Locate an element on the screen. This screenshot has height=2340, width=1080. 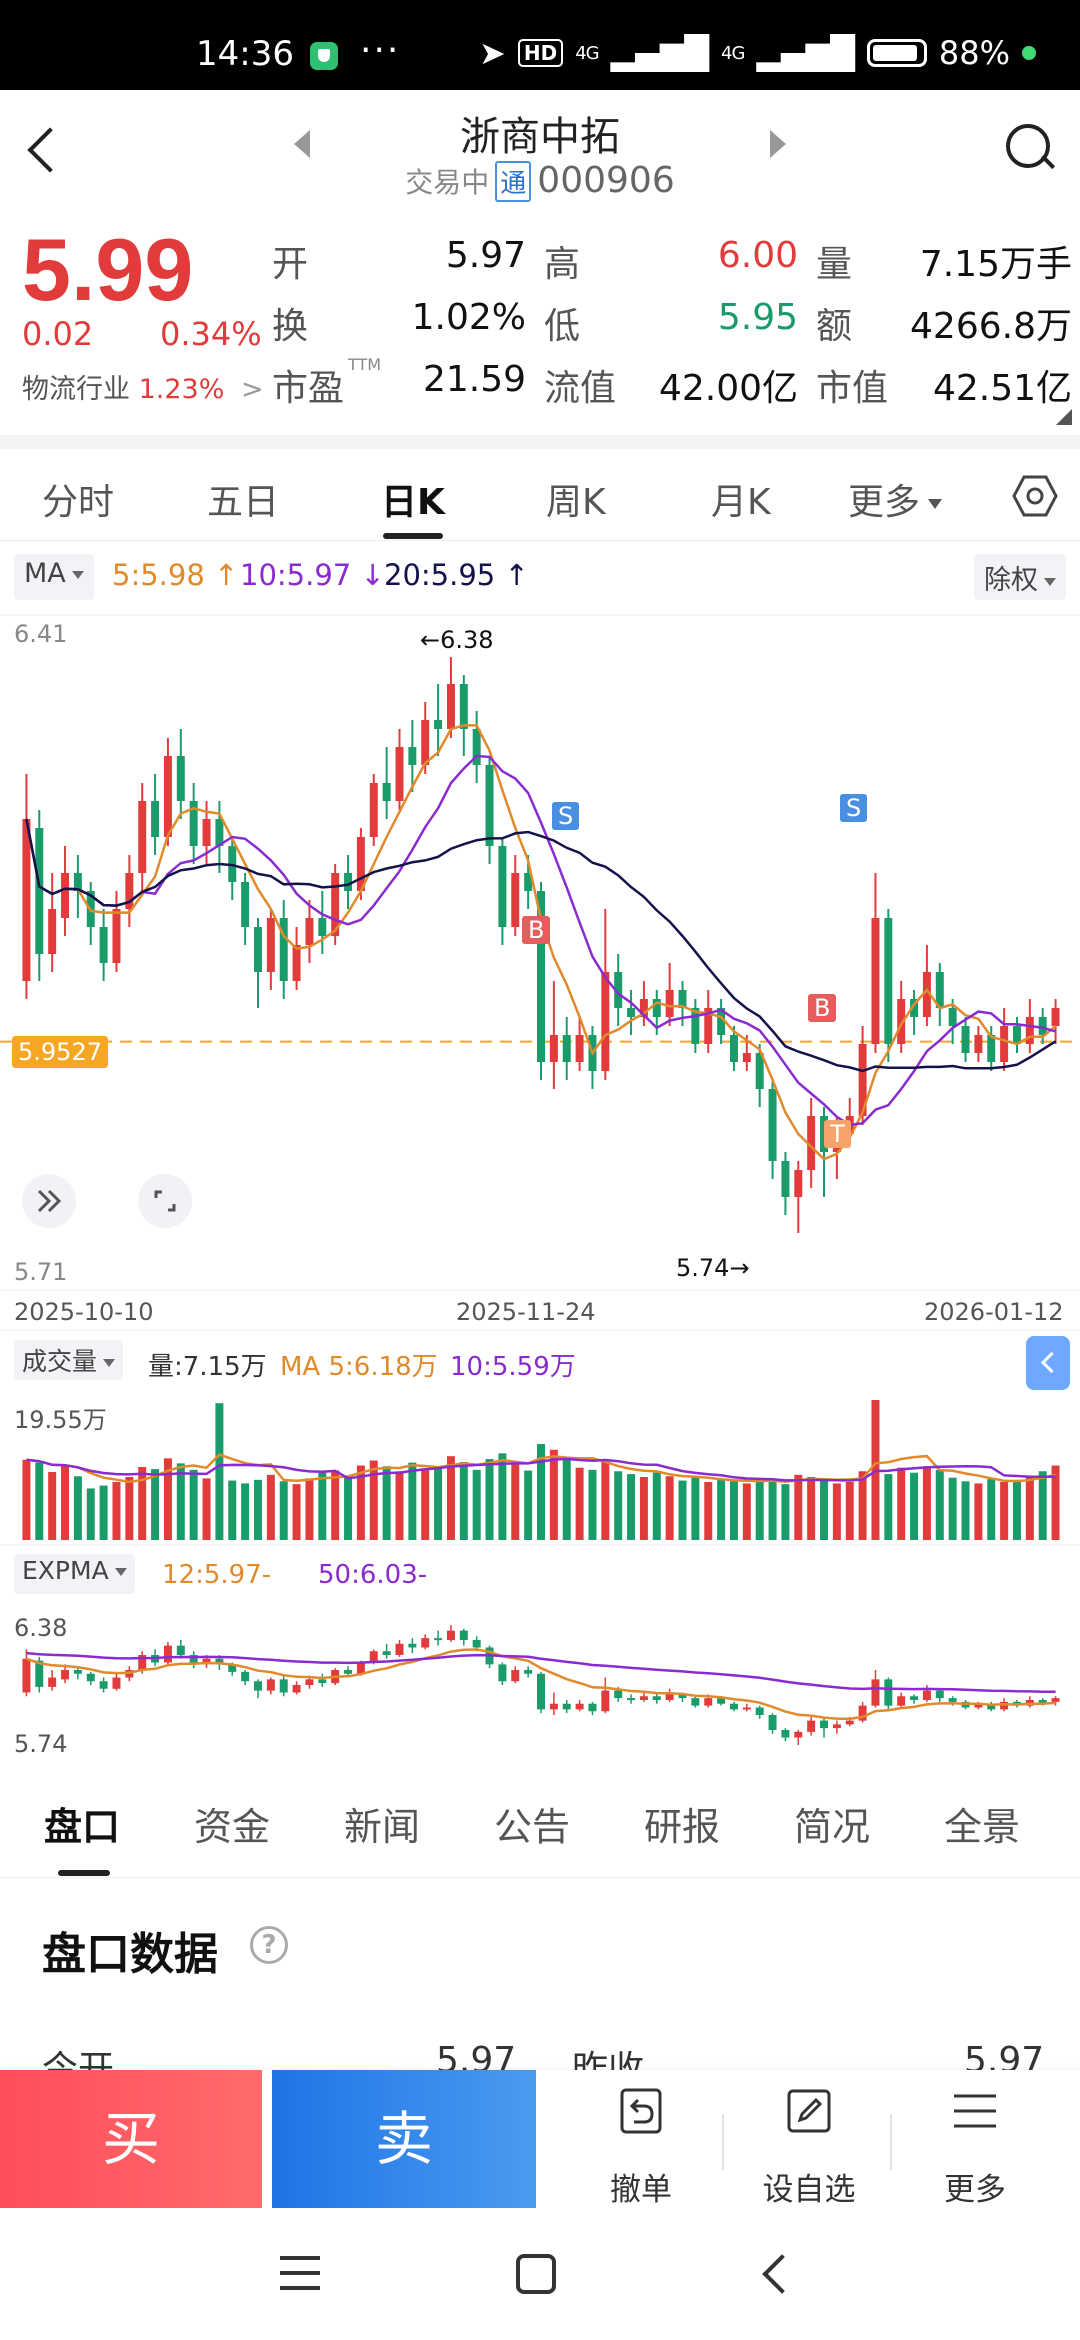
expma-selector: EXPMA is located at coordinates (74, 1574).